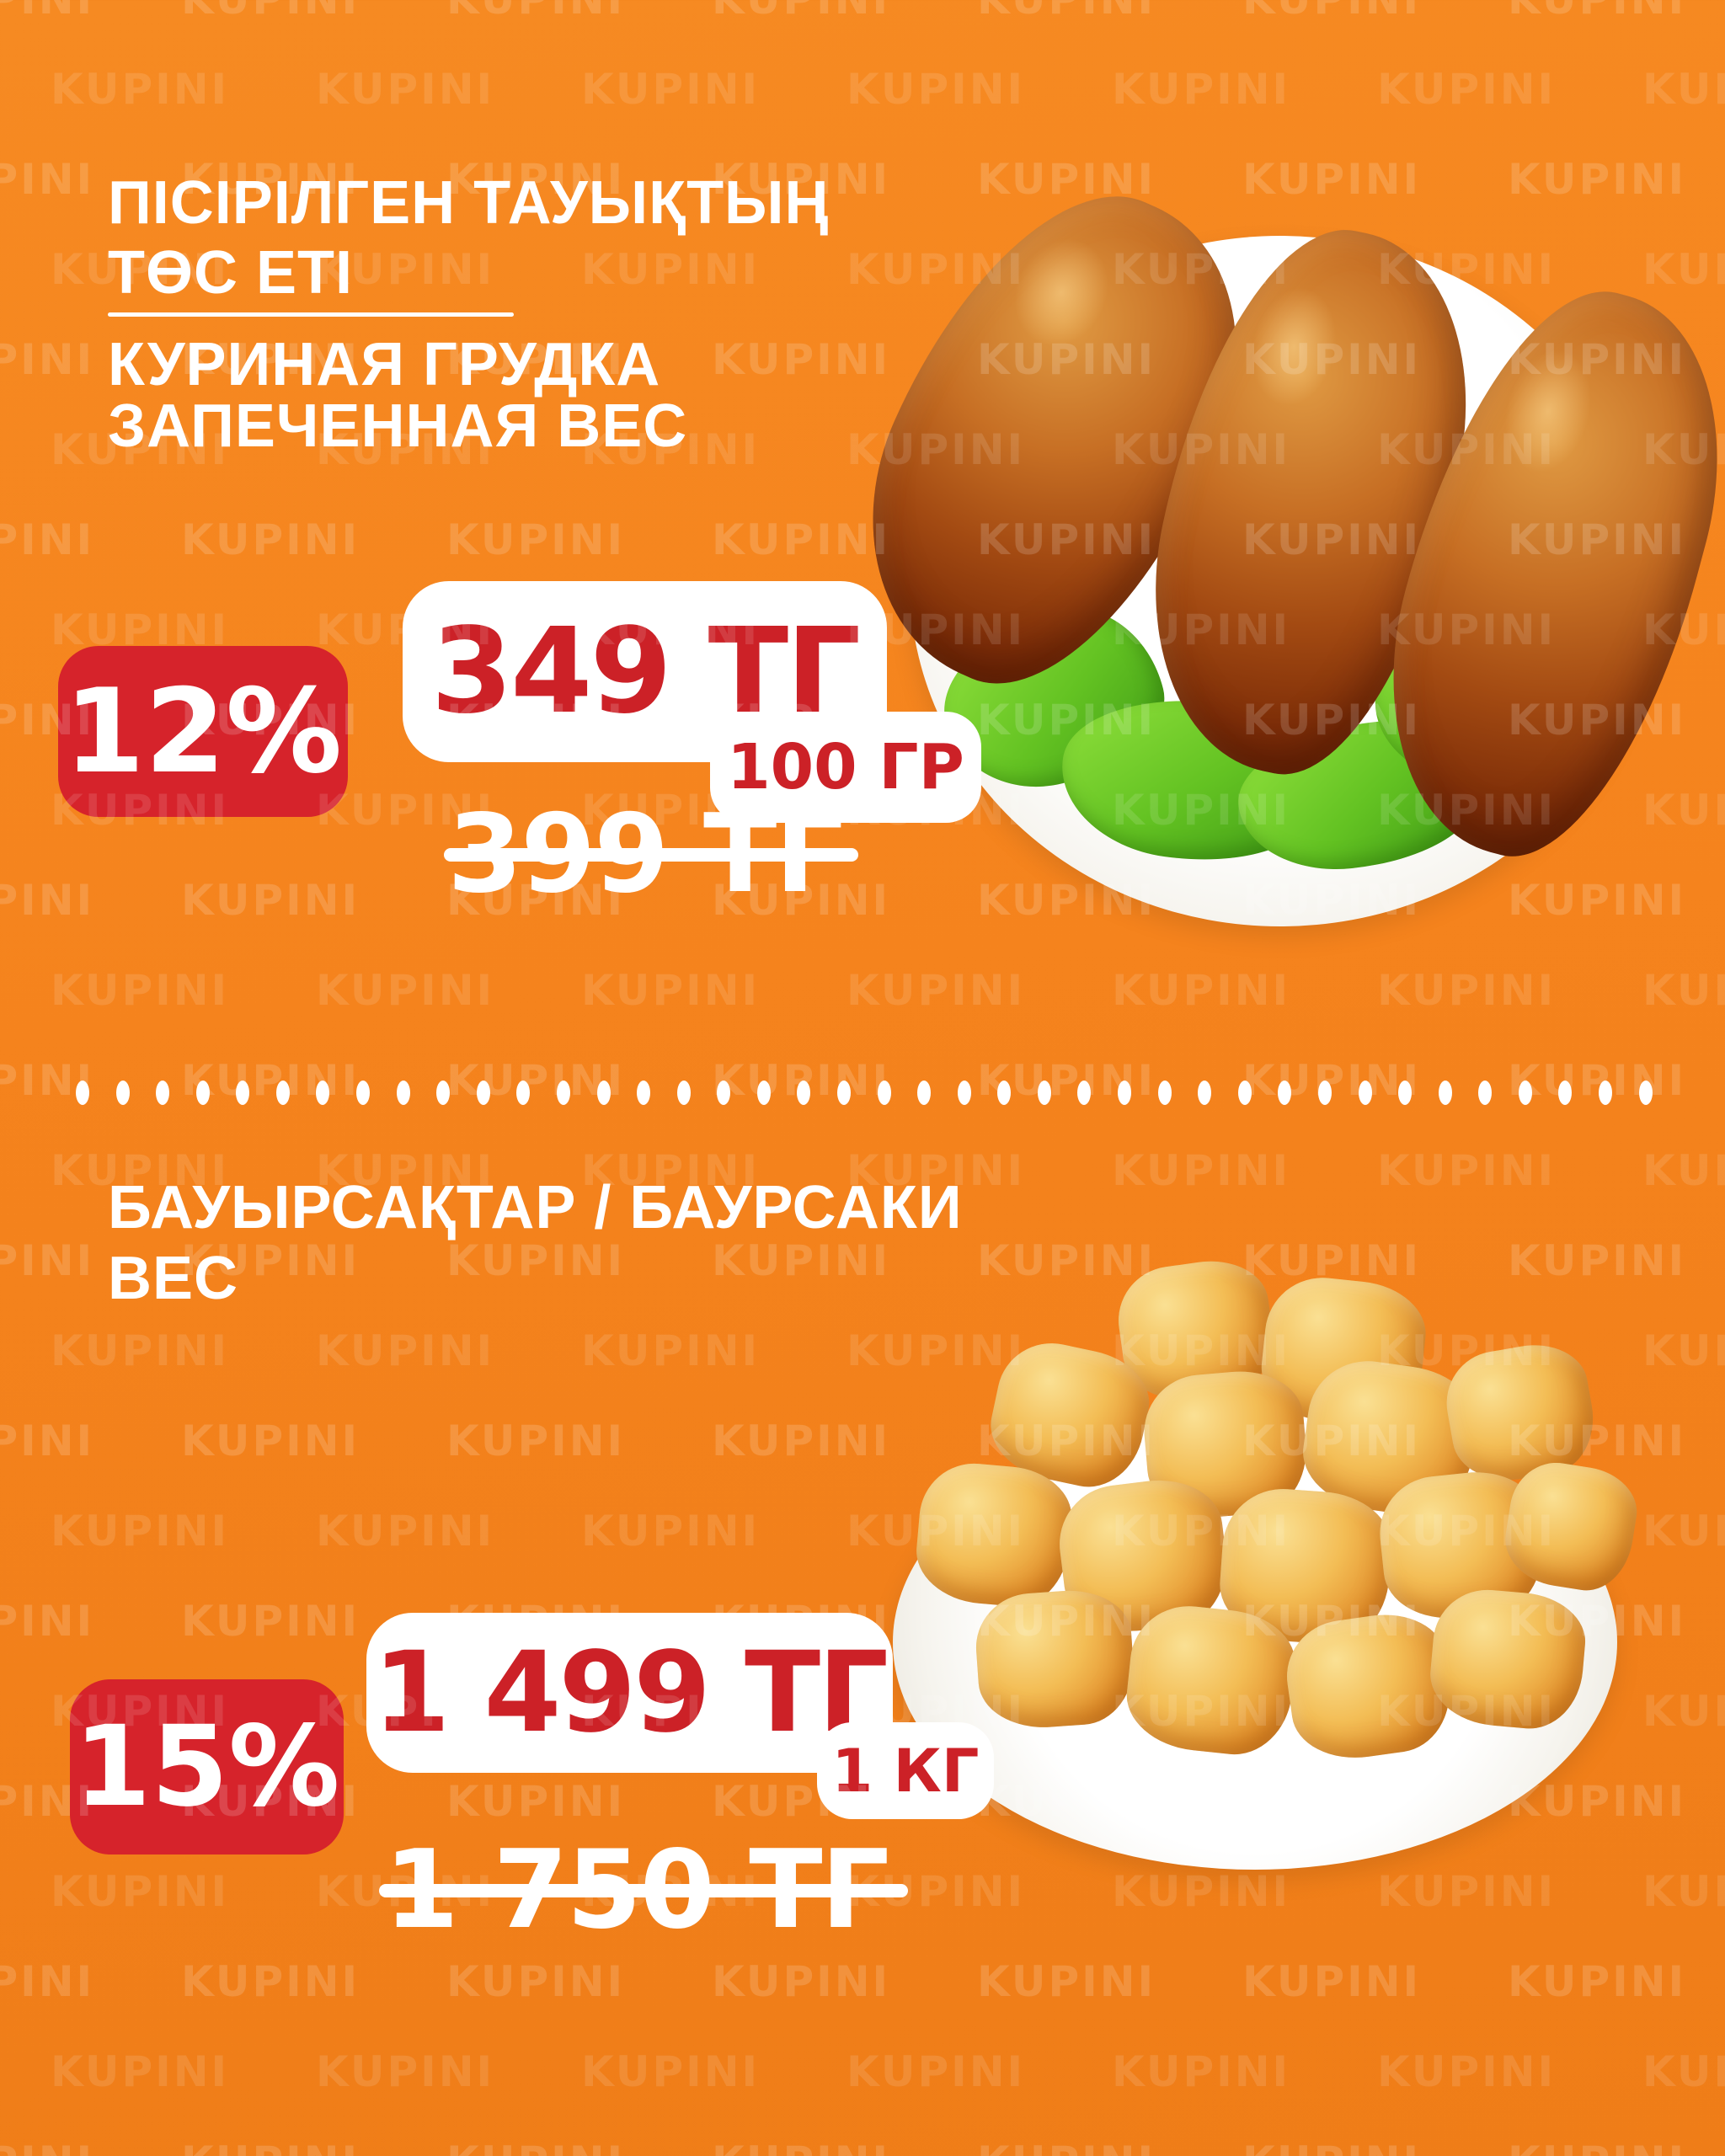 The image size is (1725, 2156). Describe the element at coordinates (643, 1890) in the screenshot. I see `old-price-text: 1 750 ТГ` at that location.